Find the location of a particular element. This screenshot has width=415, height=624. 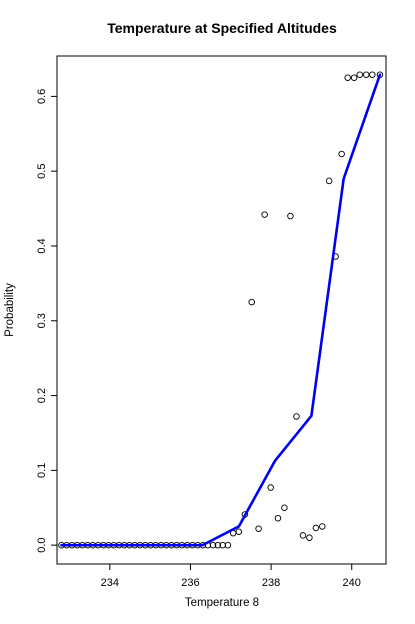

x-tick-label: 234 is located at coordinates (110, 583).